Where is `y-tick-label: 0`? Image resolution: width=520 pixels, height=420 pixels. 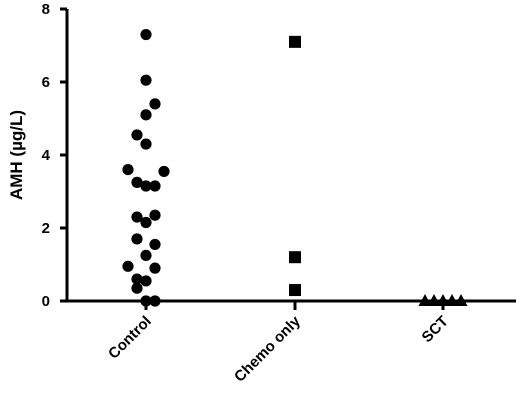 y-tick-label: 0 is located at coordinates (46, 301).